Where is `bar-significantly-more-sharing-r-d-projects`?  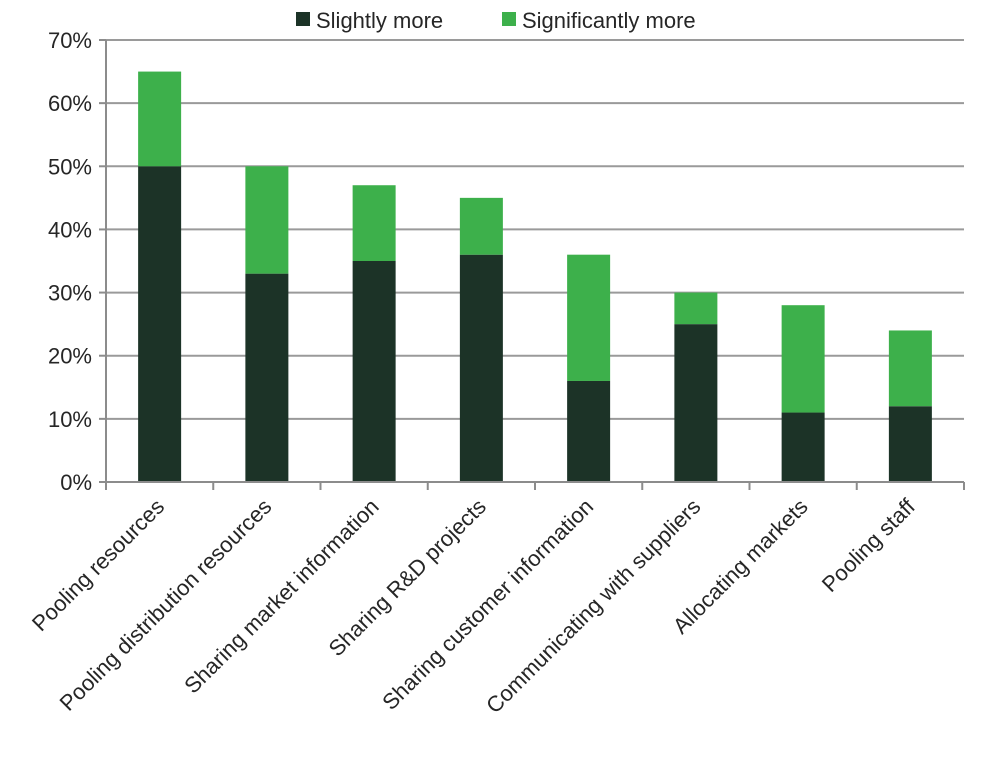 bar-significantly-more-sharing-r-d-projects is located at coordinates (481, 226).